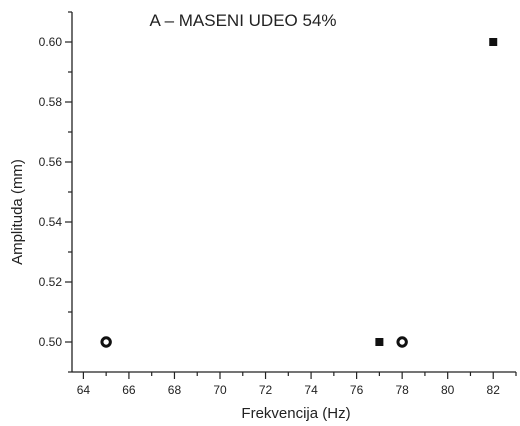 This screenshot has width=520, height=426. Describe the element at coordinates (448, 390) in the screenshot. I see `x-tick-label: 80` at that location.